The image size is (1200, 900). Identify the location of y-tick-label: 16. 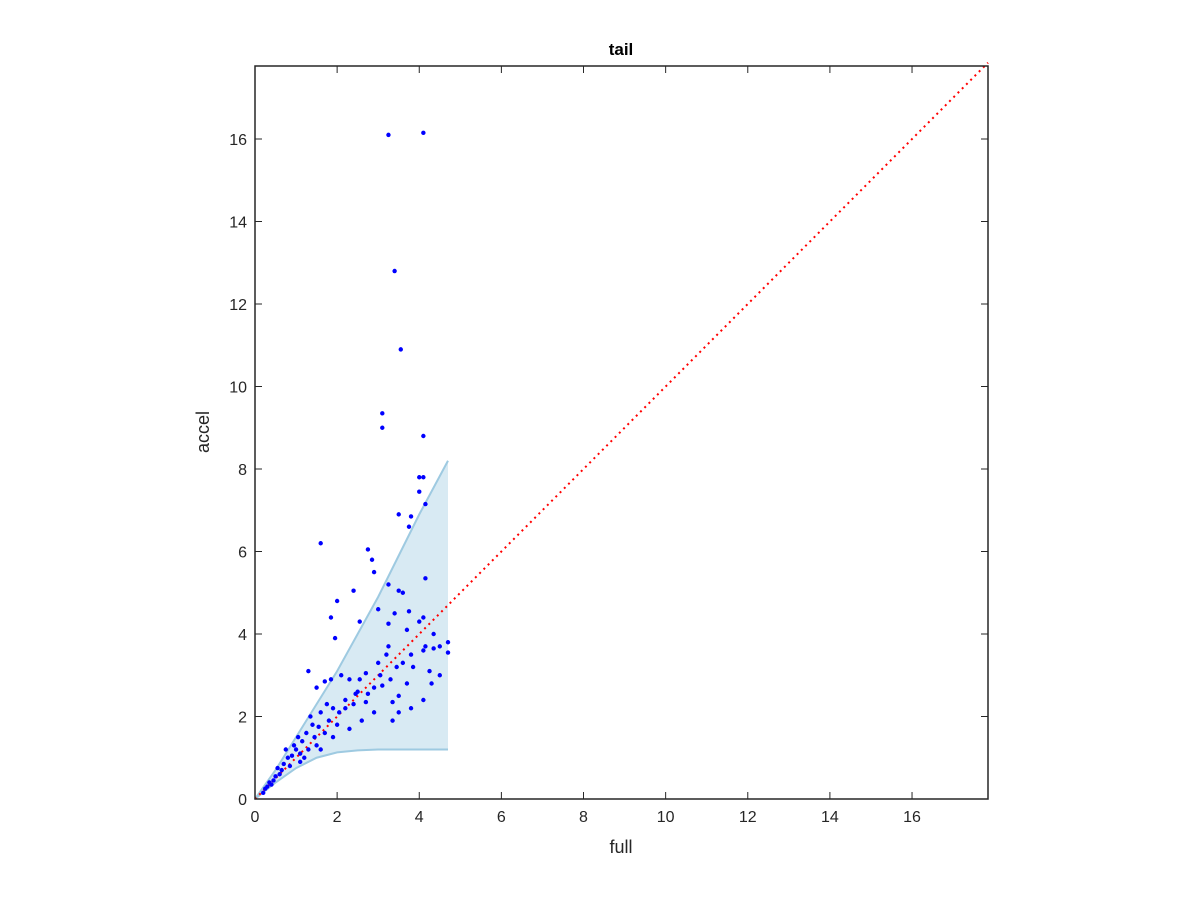
(238, 140).